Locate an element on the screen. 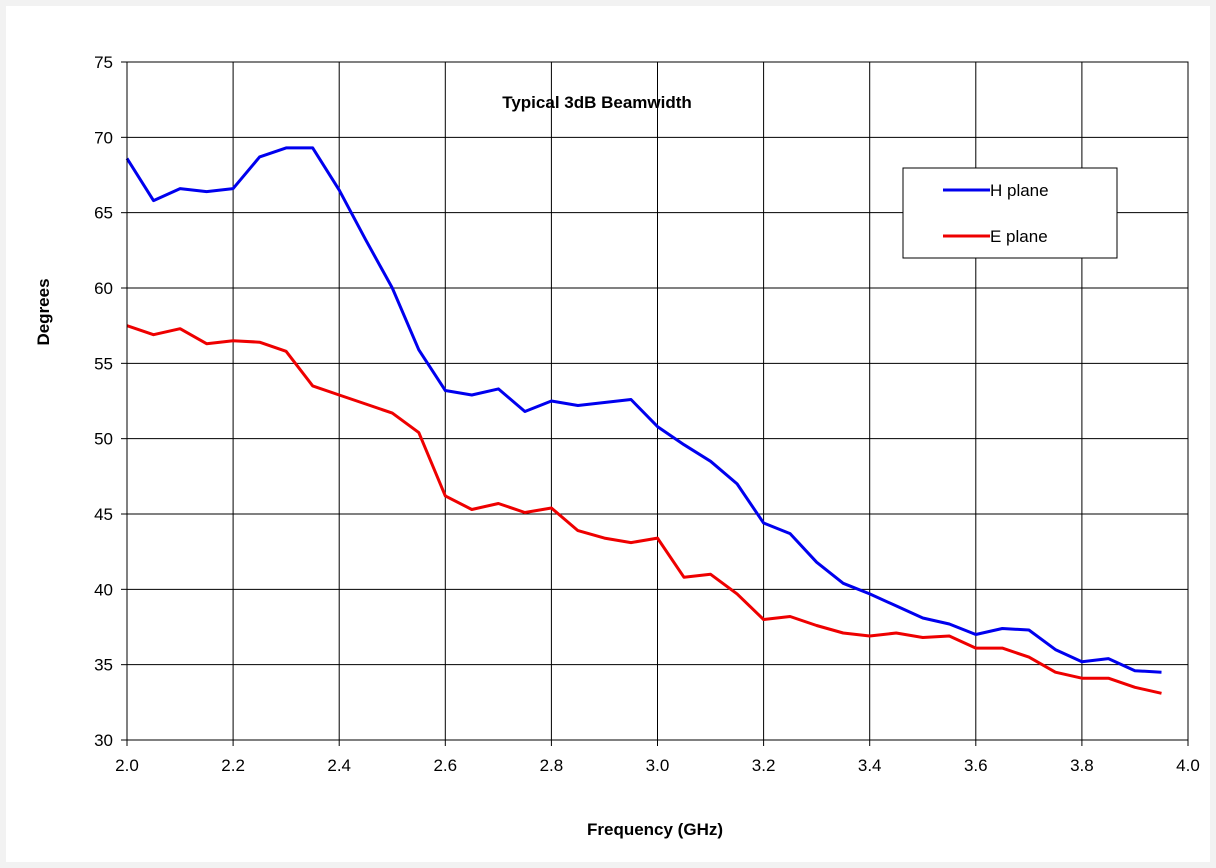  y-tick-label: 40 is located at coordinates (103, 589).